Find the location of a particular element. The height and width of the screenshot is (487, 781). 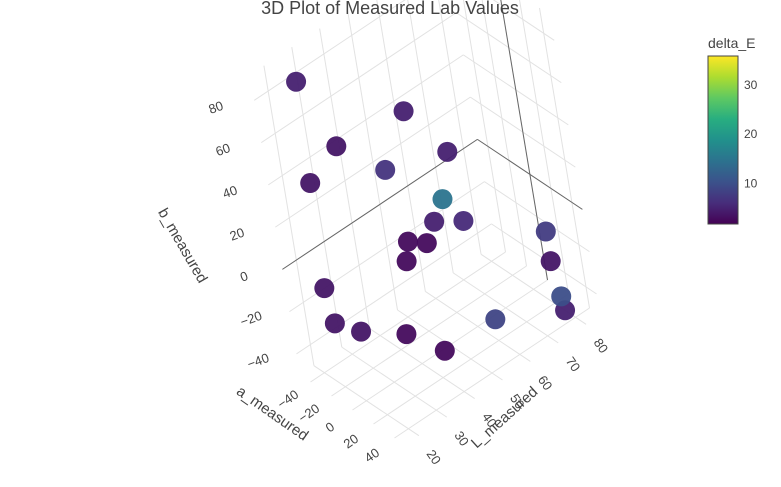

zero-line-b-right is located at coordinates (530, 174).